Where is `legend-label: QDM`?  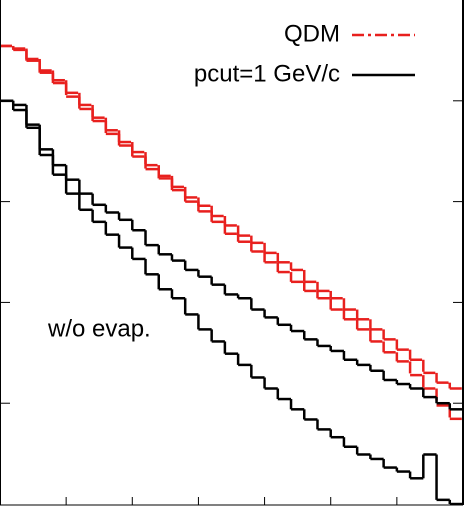
legend-label: QDM is located at coordinates (312, 33).